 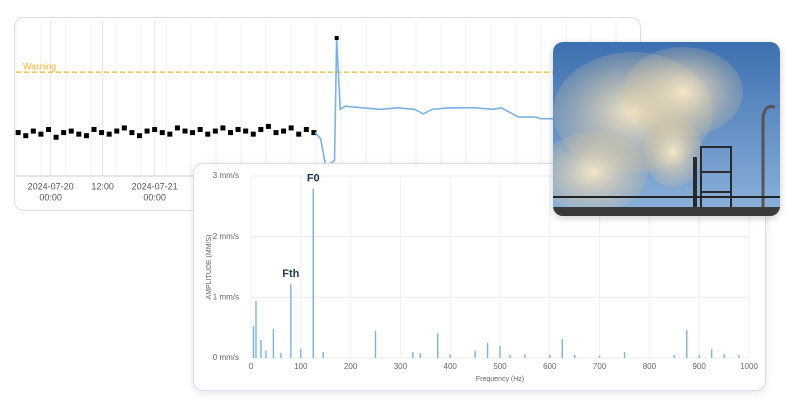 What do you see at coordinates (51, 186) in the screenshot?
I see `x-tick-label: 2024-07-20` at bounding box center [51, 186].